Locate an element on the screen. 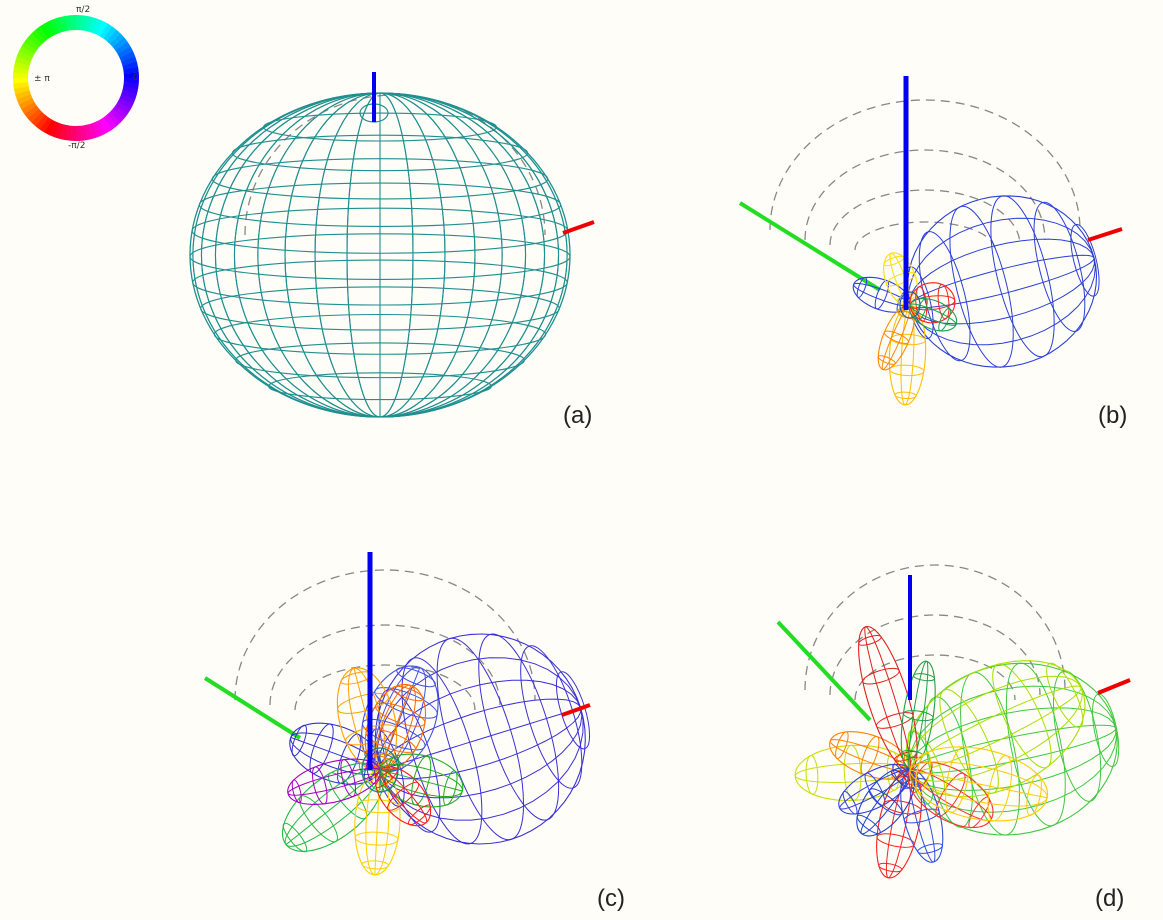 This screenshot has height=920, width=1163. wheel-center-label: ± π is located at coordinates (42, 79).